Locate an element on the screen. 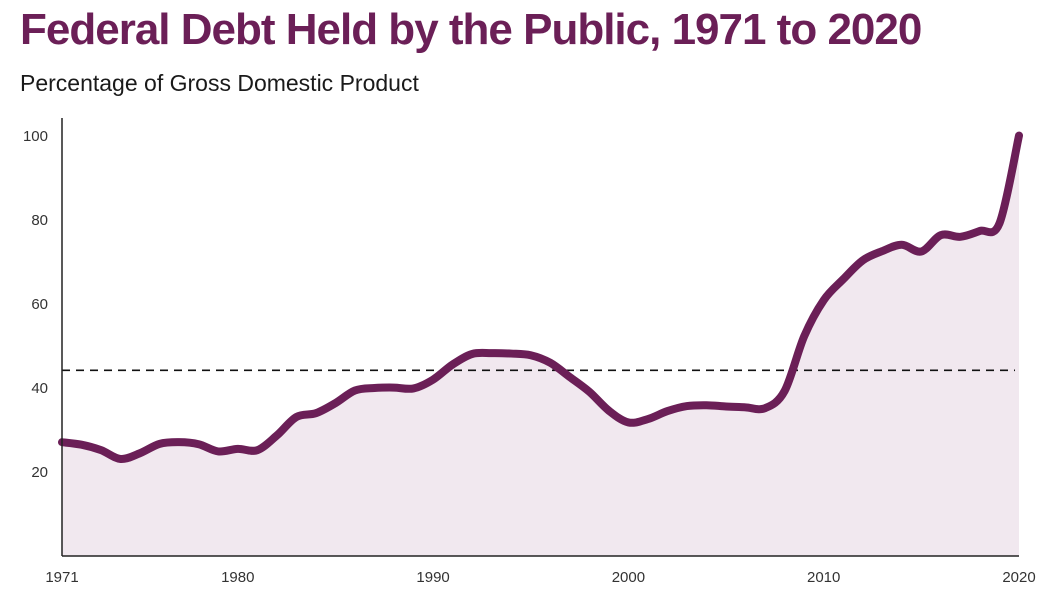 Image resolution: width=1042 pixels, height=606 pixels. x-tick-label: 1980 is located at coordinates (237, 577).